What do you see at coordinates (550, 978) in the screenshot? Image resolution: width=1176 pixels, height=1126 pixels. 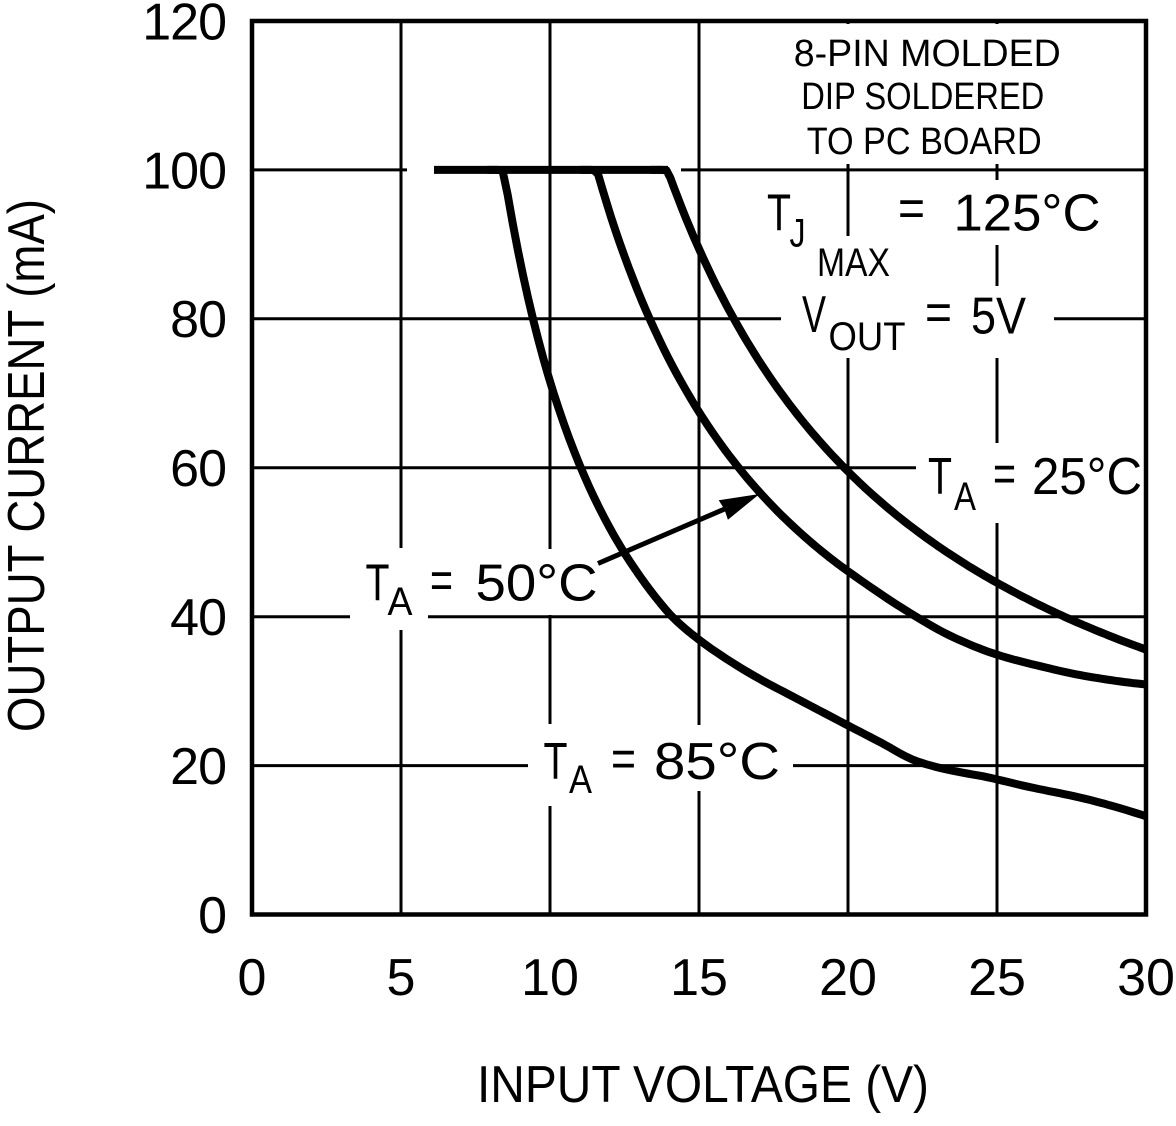 I see `svg-text: 10` at bounding box center [550, 978].